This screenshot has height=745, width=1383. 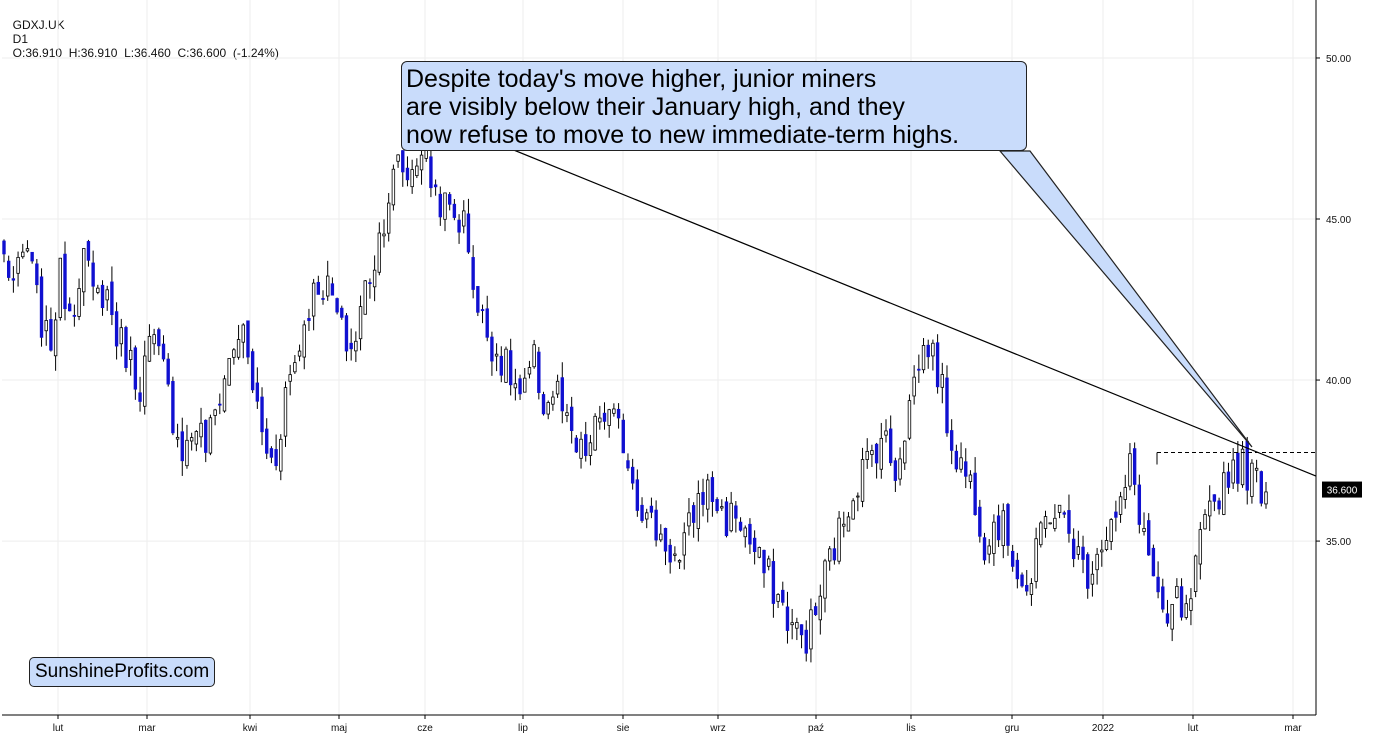 I want to click on x-tick-label: kwi, so click(x=250, y=728).